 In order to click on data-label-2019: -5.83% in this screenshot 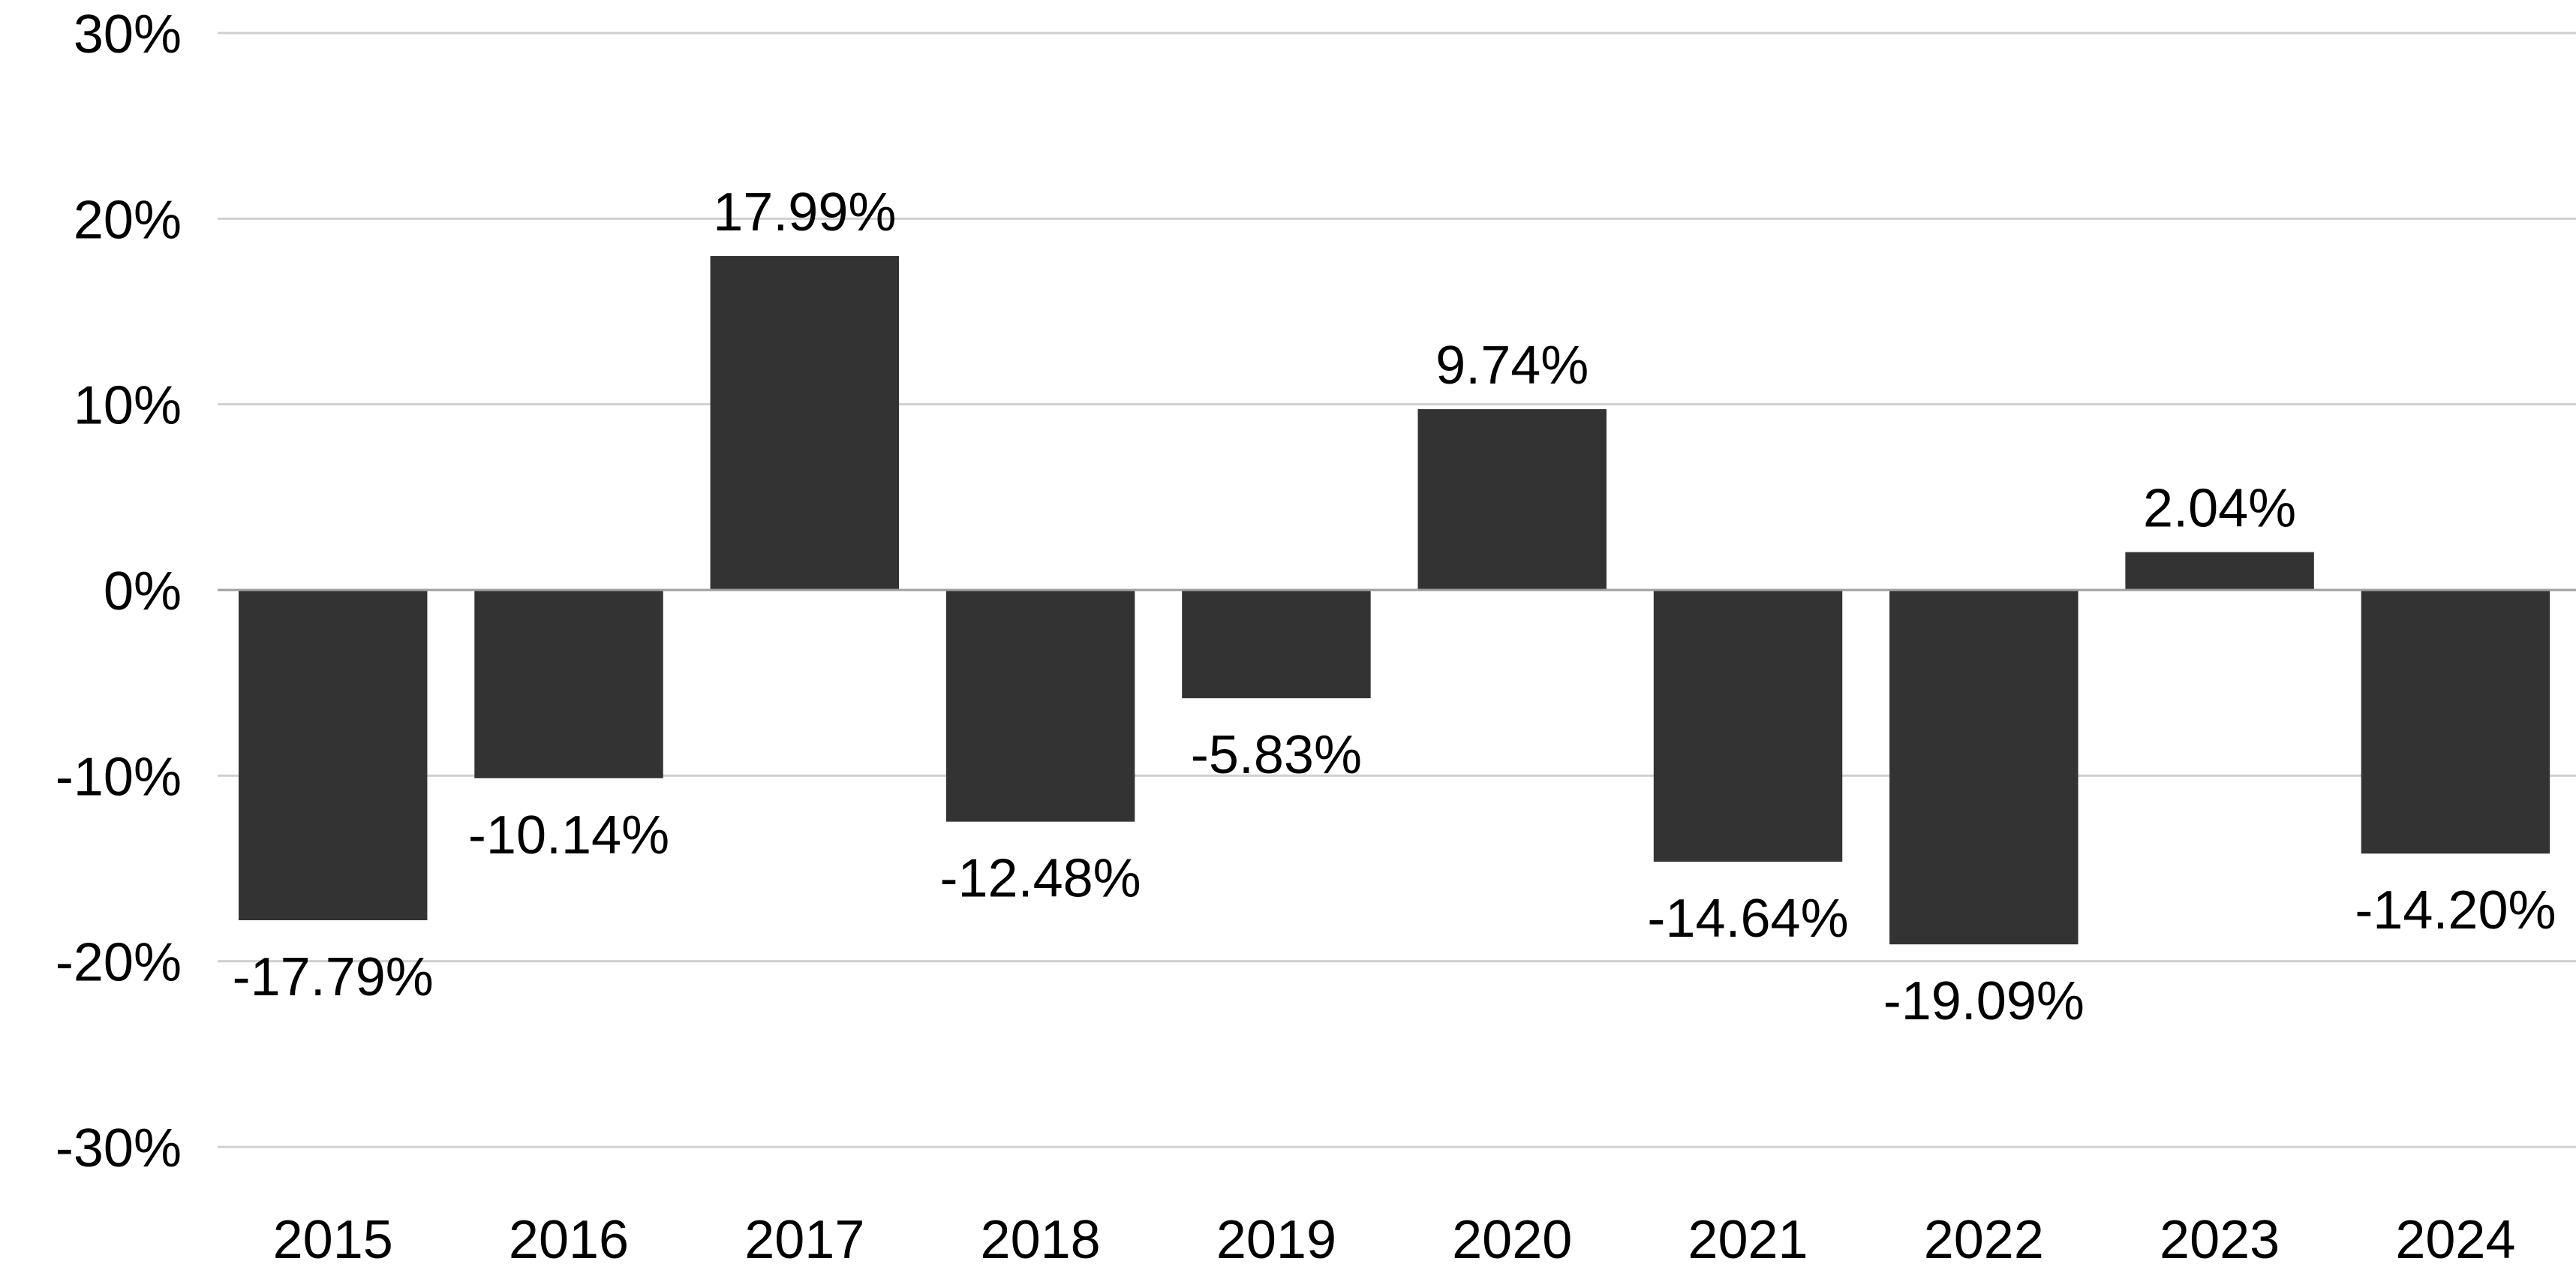, I will do `click(1276, 755)`.